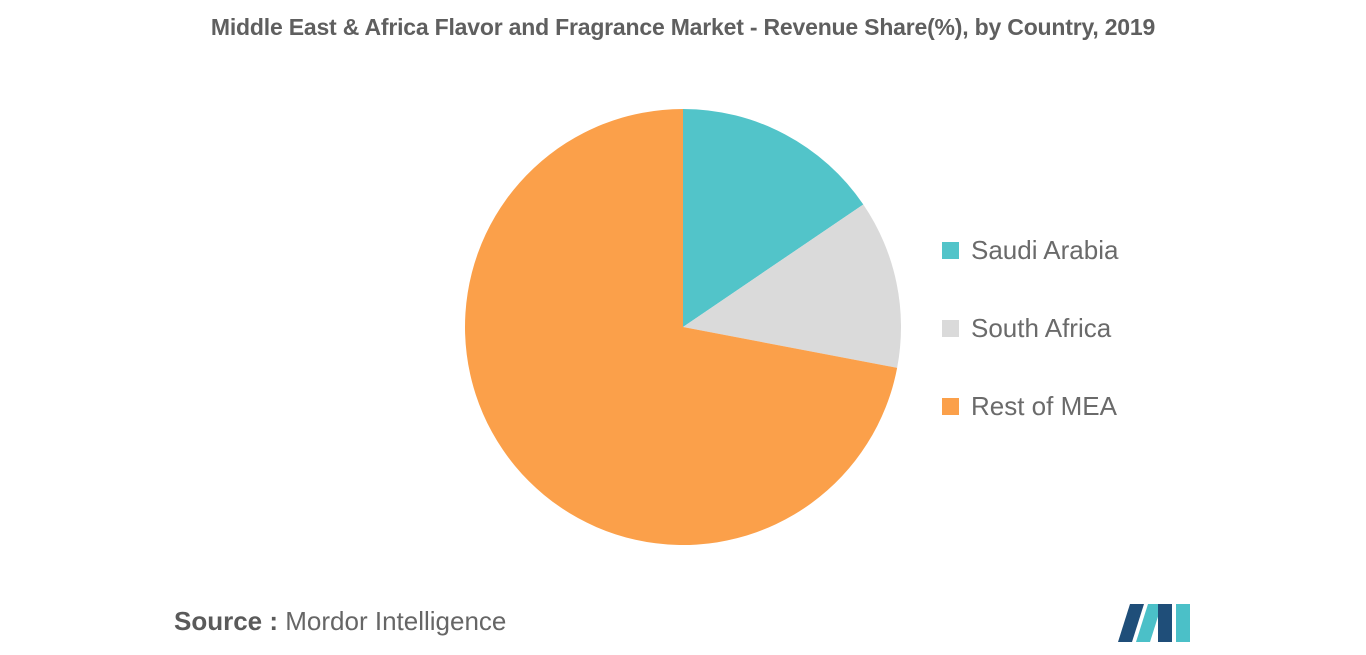  Describe the element at coordinates (1044, 405) in the screenshot. I see `legend-label-rest-of-mea: Rest of MEA` at that location.